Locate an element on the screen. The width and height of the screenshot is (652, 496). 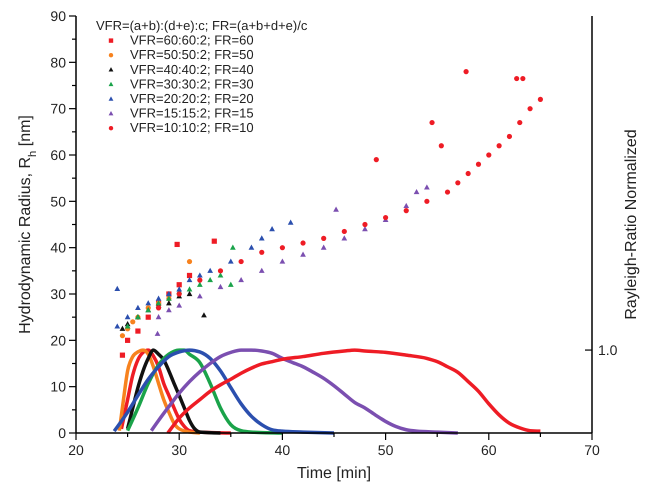
legend-label: VFR=20:20:2; FR=20 is located at coordinates (192, 98).